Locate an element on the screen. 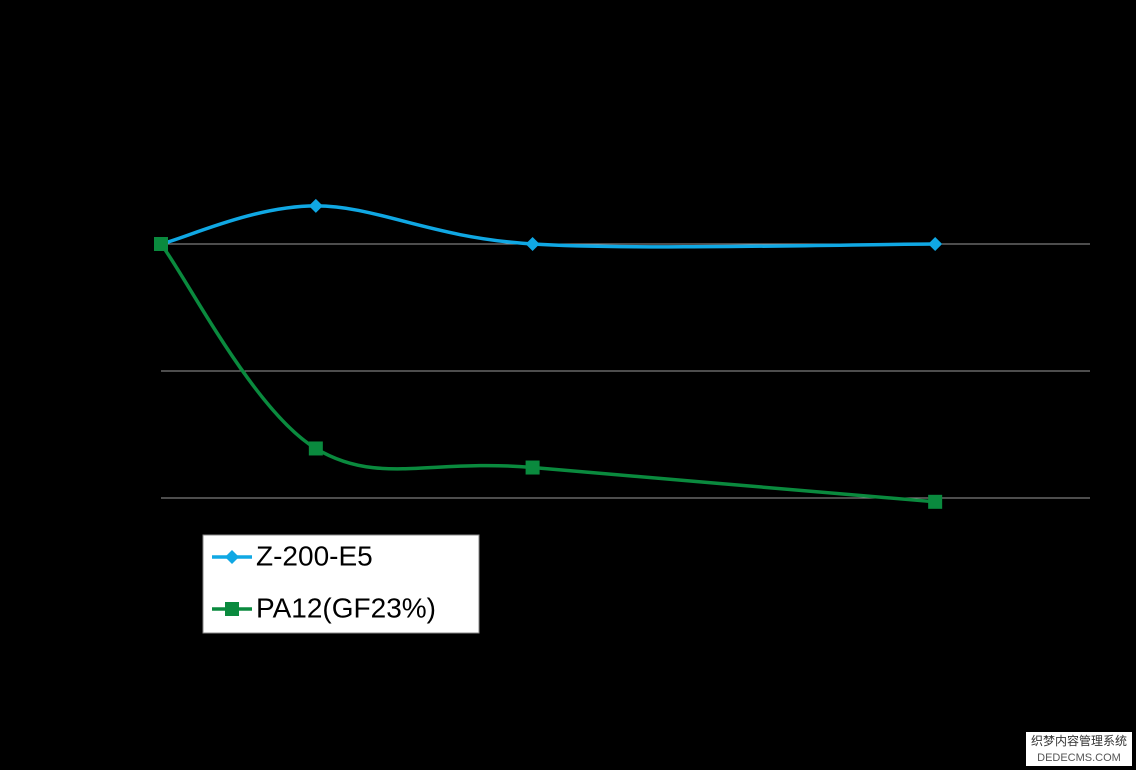  legend-label: PA12(GF23%) is located at coordinates (346, 607).